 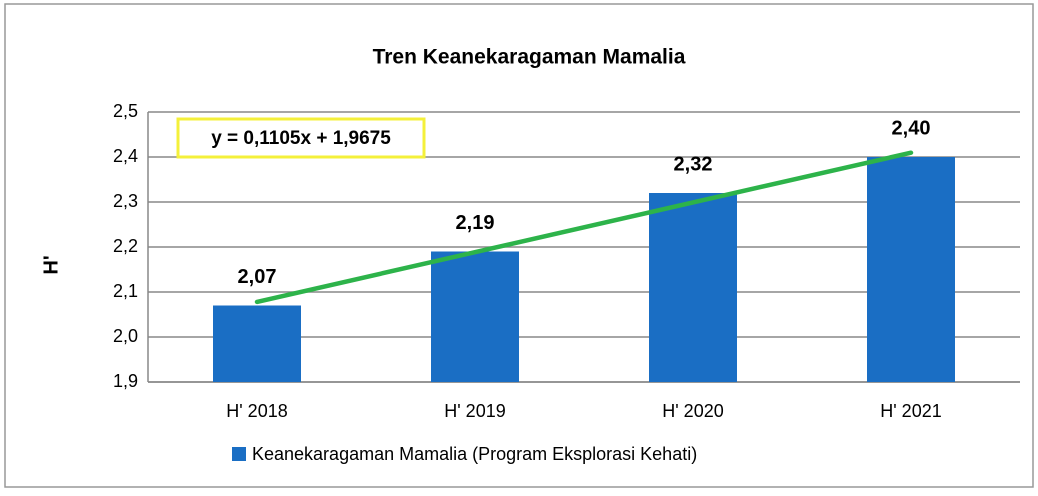 What do you see at coordinates (125, 336) in the screenshot?
I see `y-tick-label: 2,0` at bounding box center [125, 336].